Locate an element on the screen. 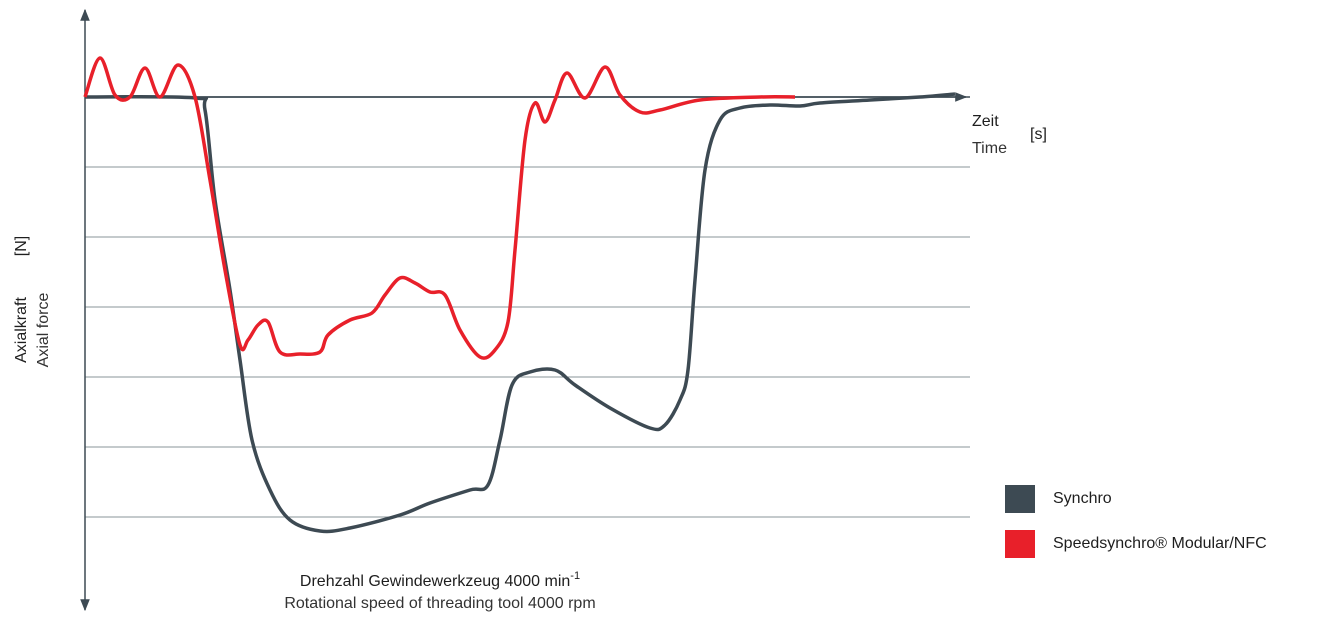 The image size is (1337, 624). x-label: Drehzahl Gewindewerkzeug 4000 min-1 is located at coordinates (440, 580).